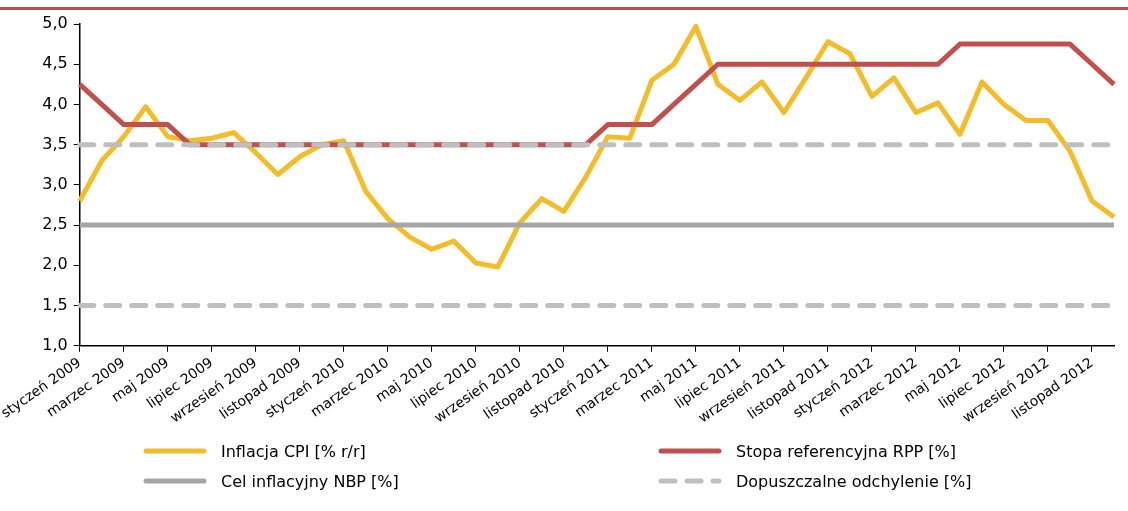 This screenshot has height=511, width=1128. I want to click on y-tick-label: 1,0, so click(55, 344).